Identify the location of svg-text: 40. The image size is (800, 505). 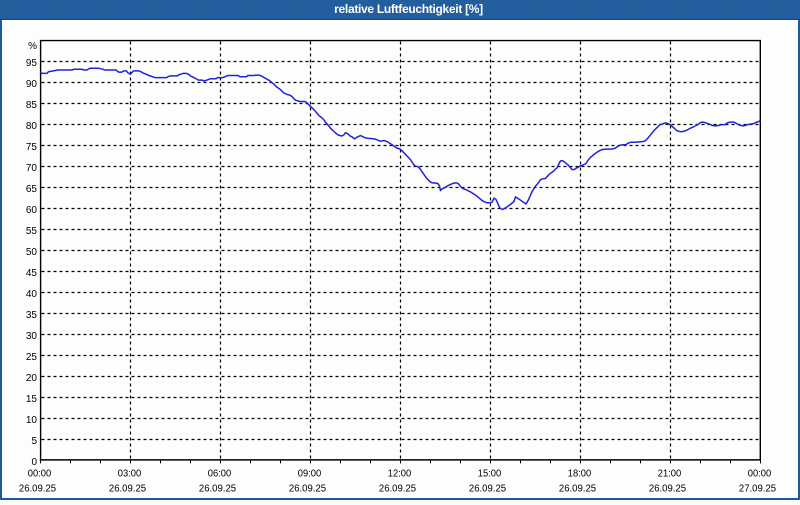
(32, 294).